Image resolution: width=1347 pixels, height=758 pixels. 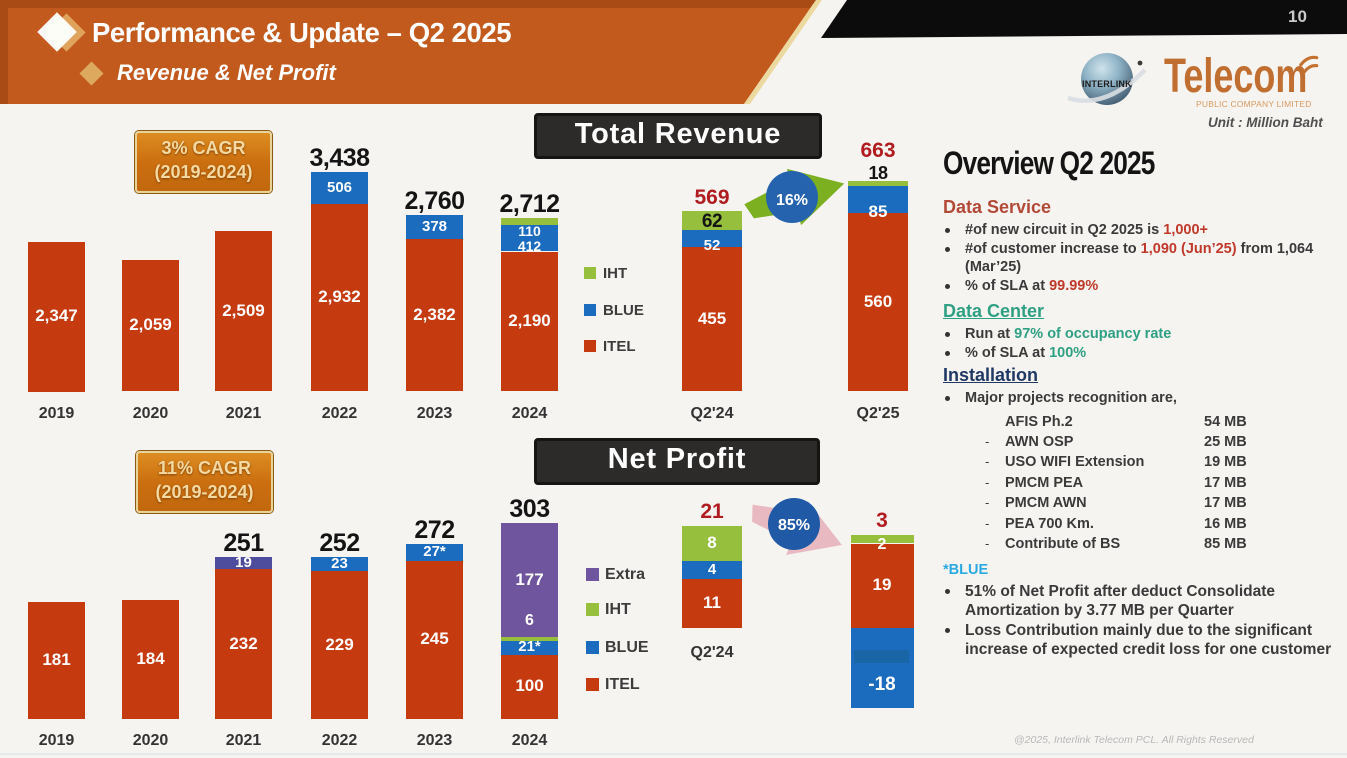 I want to click on svg-text: INTERLINK, so click(x=1107, y=84).